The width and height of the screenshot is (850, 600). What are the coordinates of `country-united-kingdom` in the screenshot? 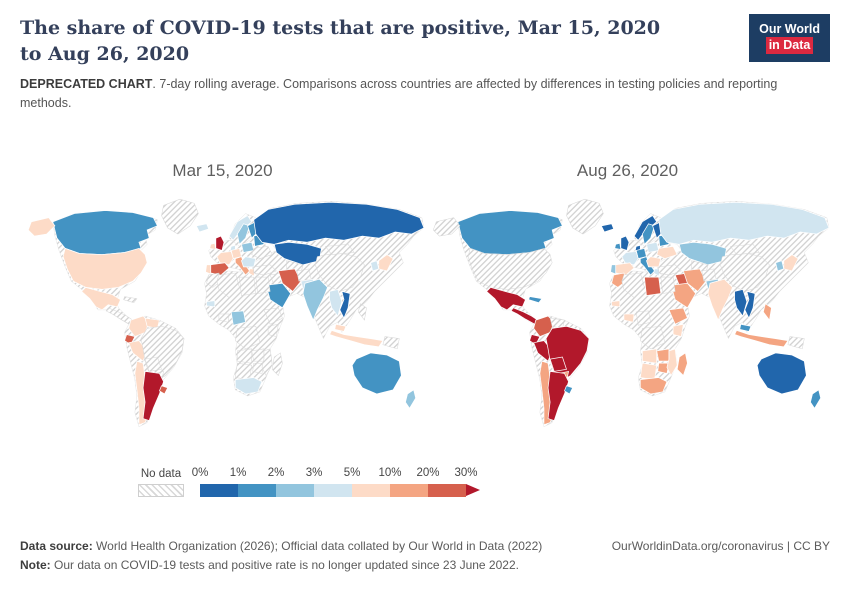 It's located at (219, 243).